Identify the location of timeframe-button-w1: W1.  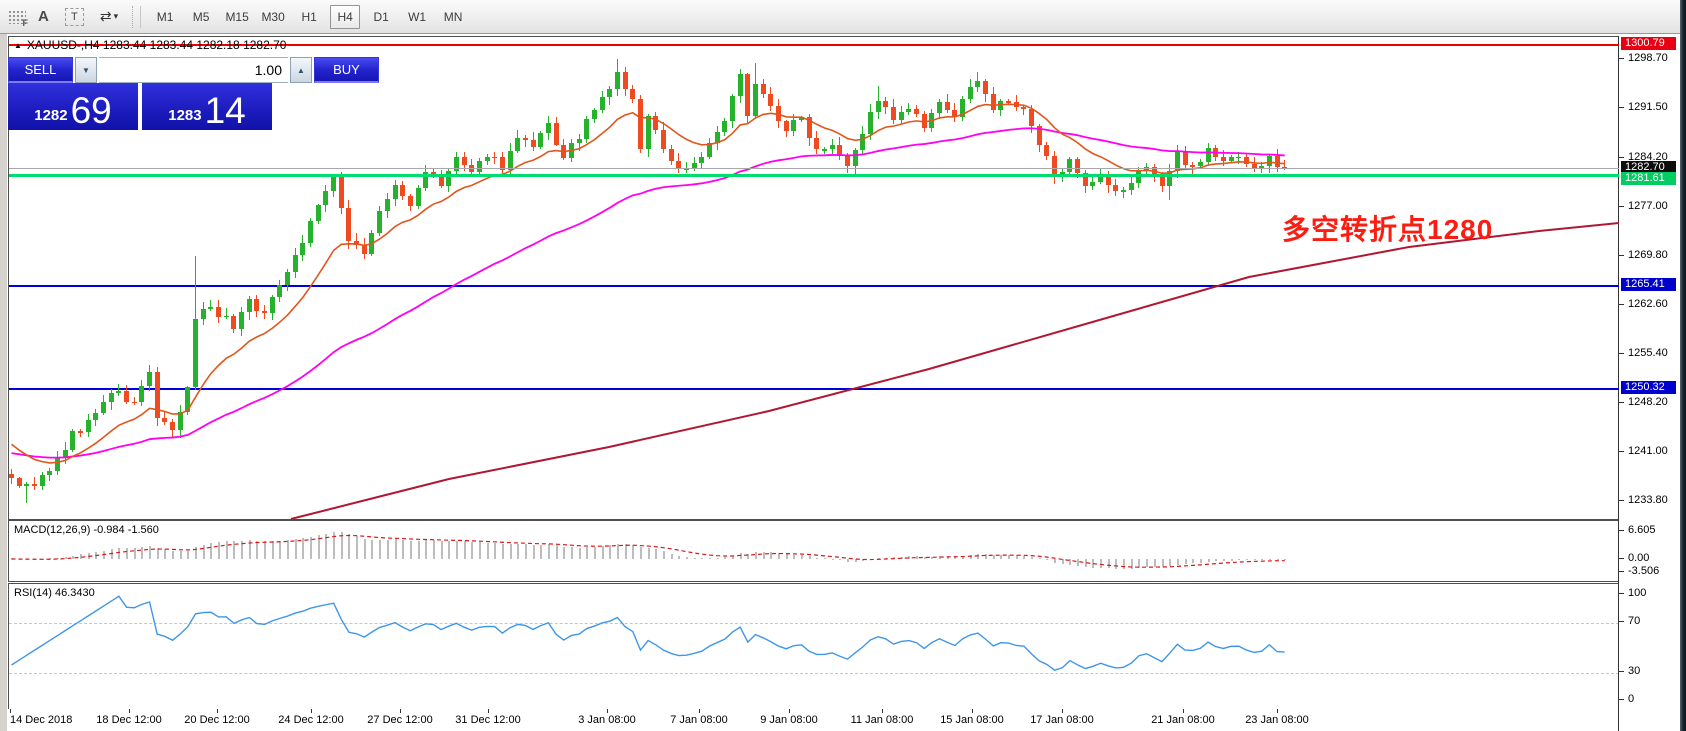
(417, 16).